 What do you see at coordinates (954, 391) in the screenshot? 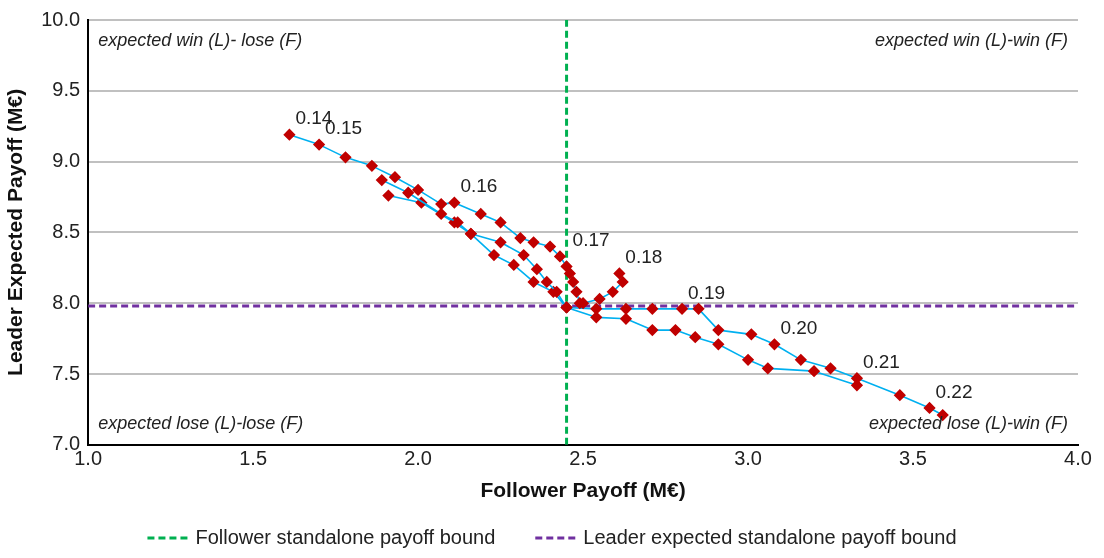
I see `annotation: 0.22` at bounding box center [954, 391].